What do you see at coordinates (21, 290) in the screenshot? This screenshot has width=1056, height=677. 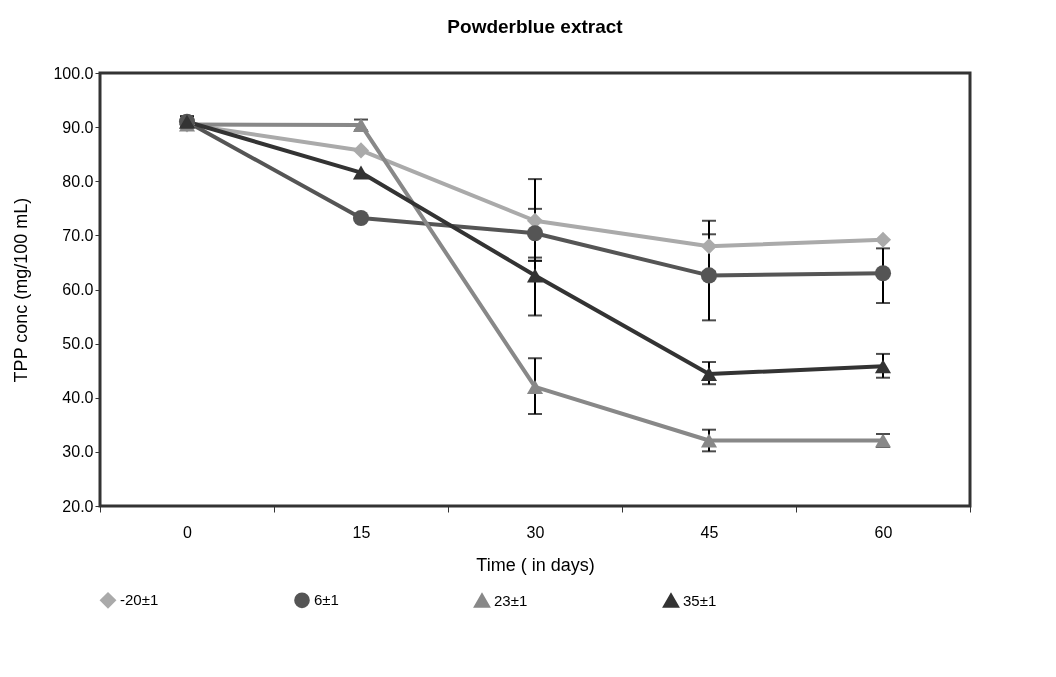 I see `y-axis-title: TPP conc (mg/100 mL)` at bounding box center [21, 290].